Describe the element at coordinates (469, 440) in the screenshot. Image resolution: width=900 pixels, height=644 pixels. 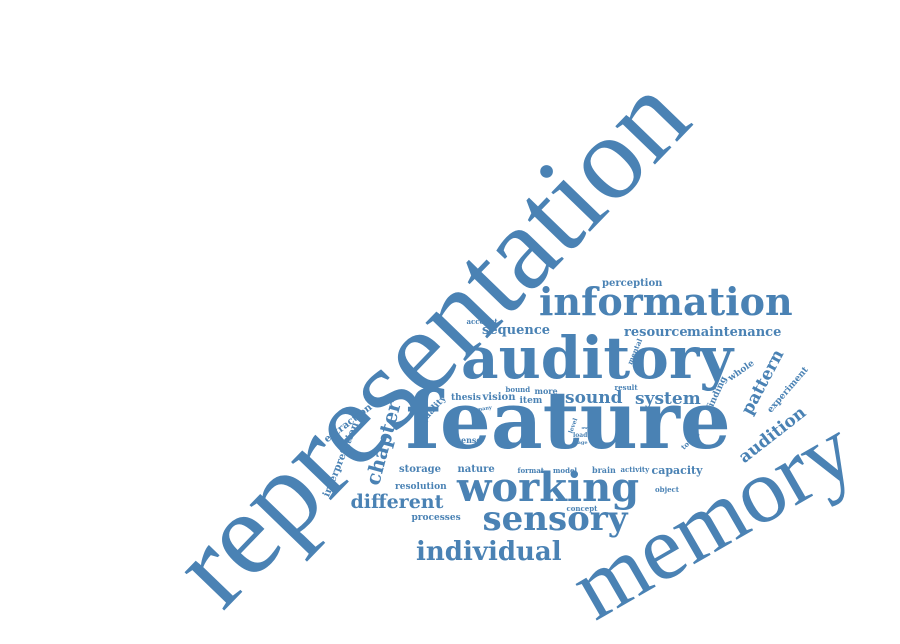
I see `word-sense: sense` at that location.